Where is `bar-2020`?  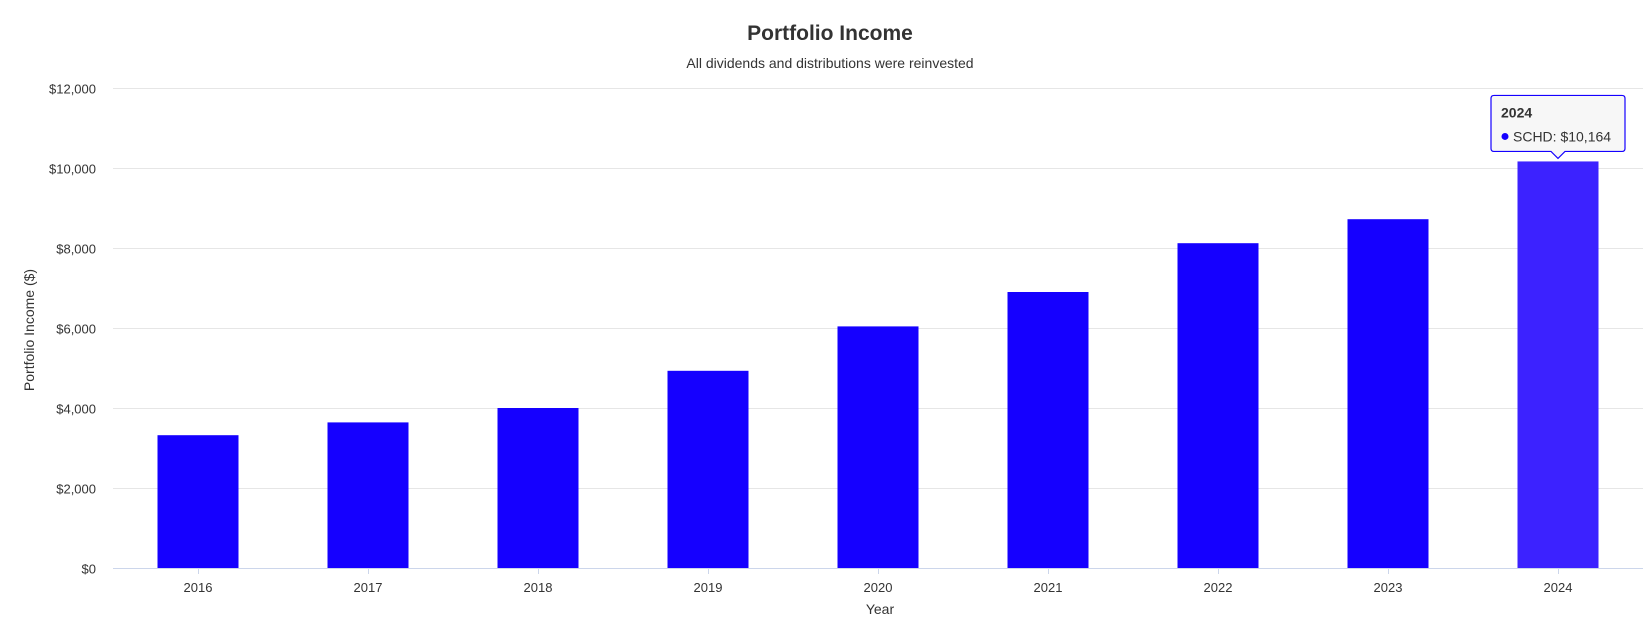
bar-2020 is located at coordinates (878, 447).